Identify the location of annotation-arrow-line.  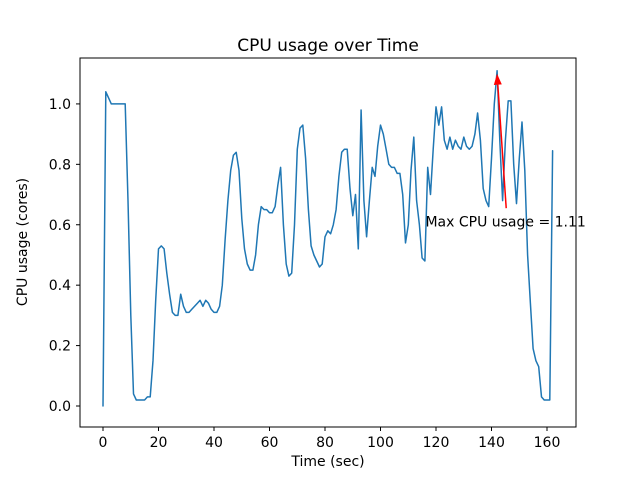
(502, 146).